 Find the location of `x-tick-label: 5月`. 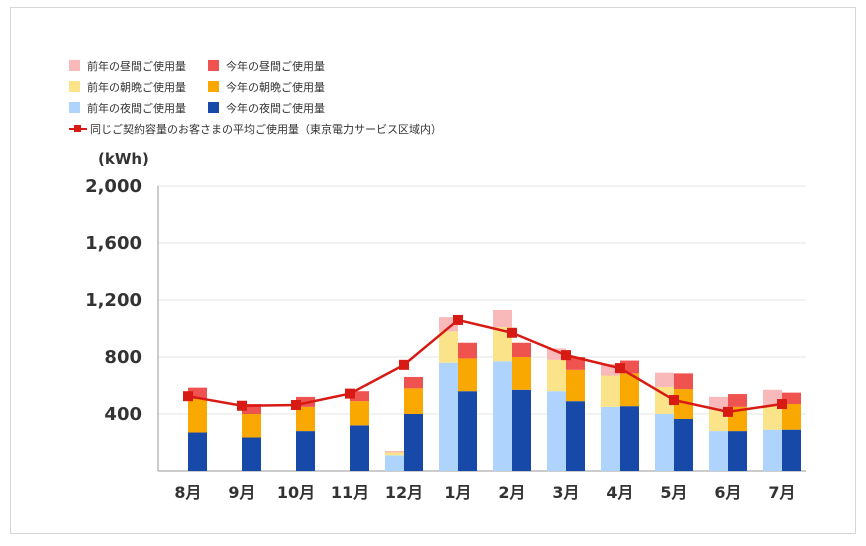

x-tick-label: 5月 is located at coordinates (673, 492).